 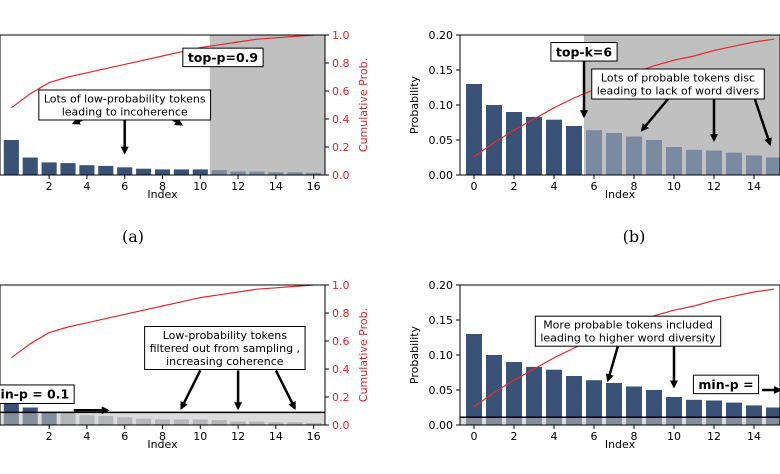 What do you see at coordinates (678, 90) in the screenshot?
I see `annotation-text: leading to lack of word divers` at bounding box center [678, 90].